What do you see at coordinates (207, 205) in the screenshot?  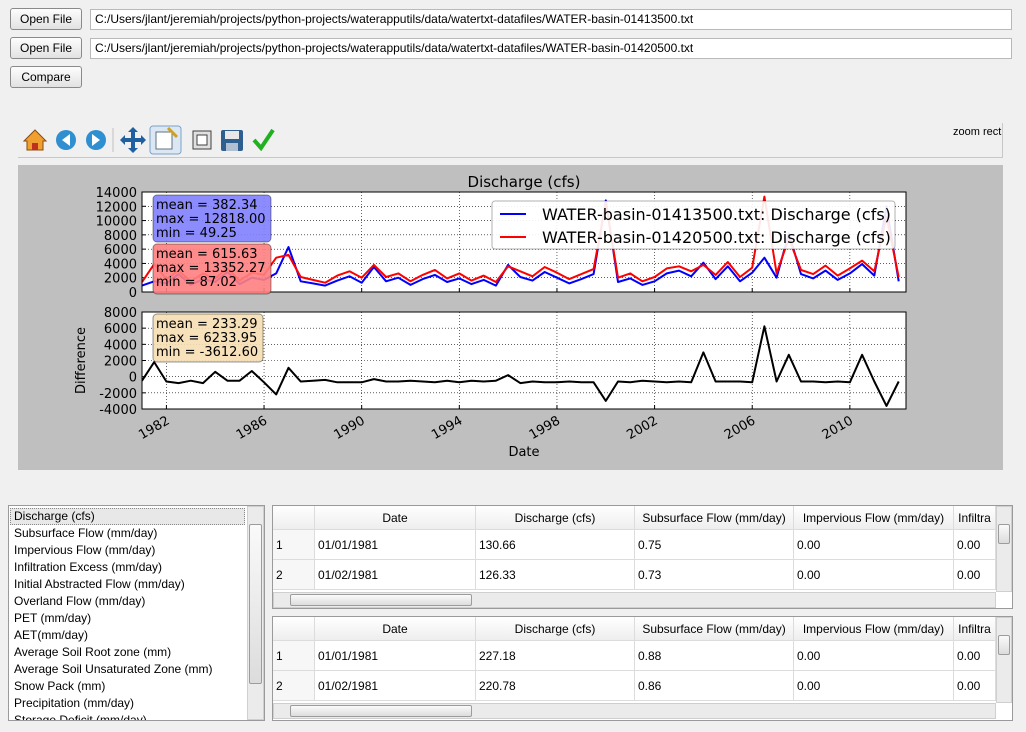 I see `stats-text: mean = 382.34` at bounding box center [207, 205].